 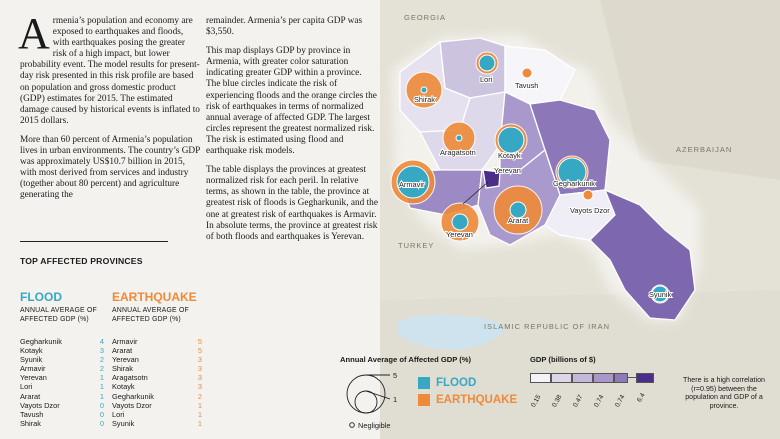 I want to click on label-aragatsotn: Aragatsotn, so click(x=458, y=152).